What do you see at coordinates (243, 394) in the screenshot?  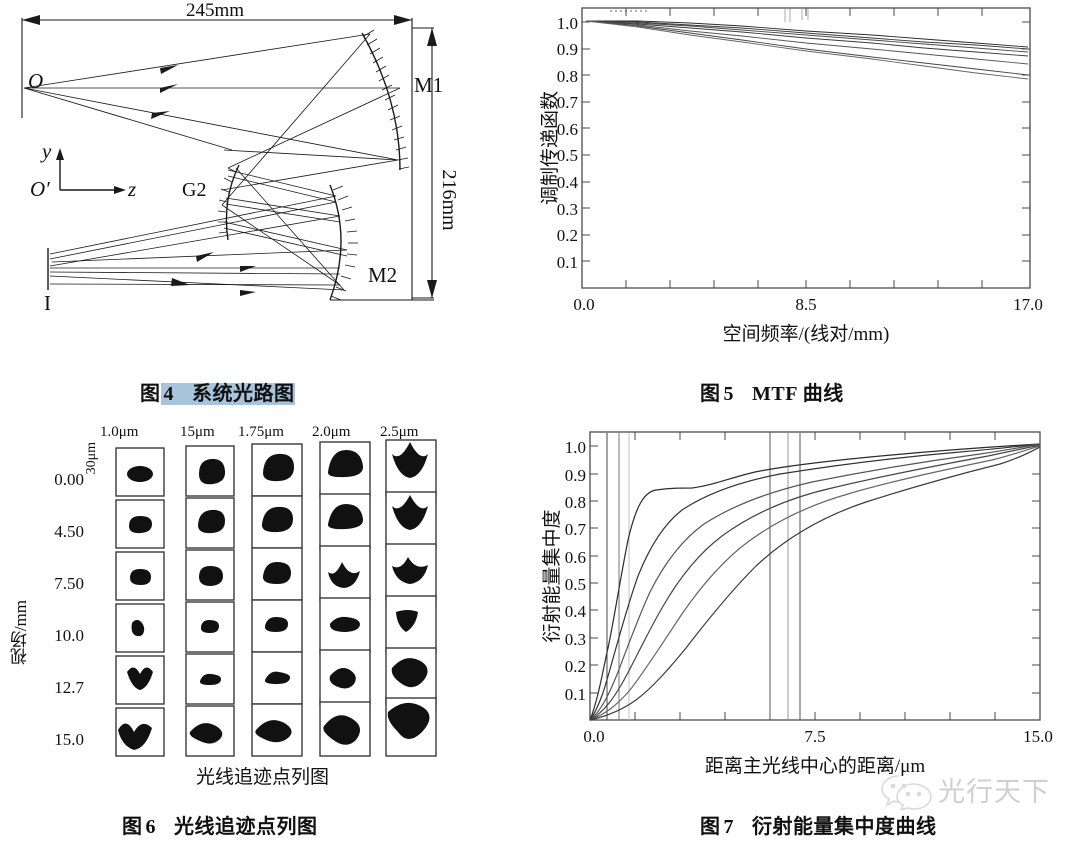 I see `figure-4-title: 系统光路图` at bounding box center [243, 394].